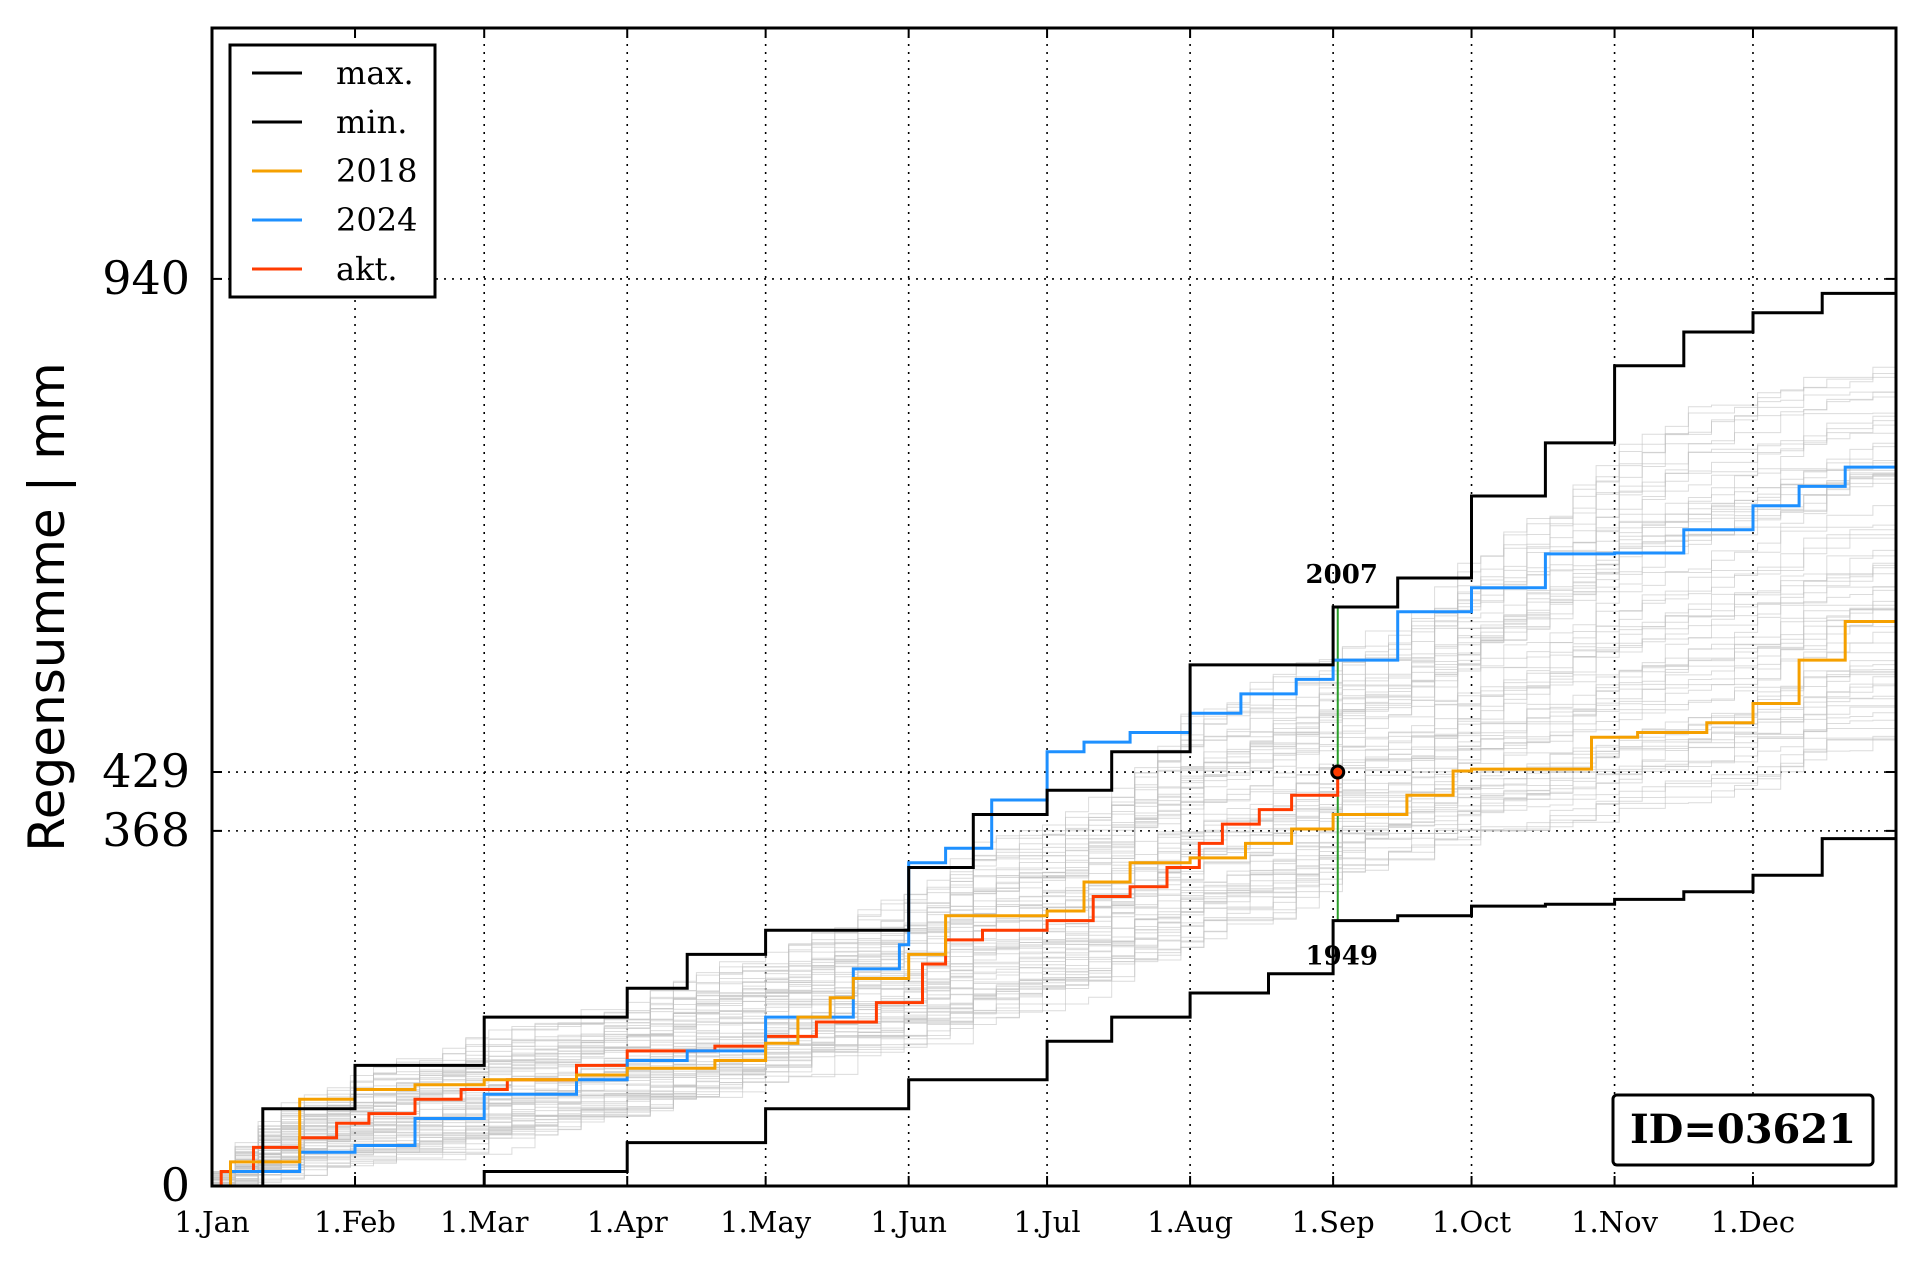 Image resolution: width=1913 pixels, height=1262 pixels. I want to click on y-tick-label: 429, so click(146, 771).